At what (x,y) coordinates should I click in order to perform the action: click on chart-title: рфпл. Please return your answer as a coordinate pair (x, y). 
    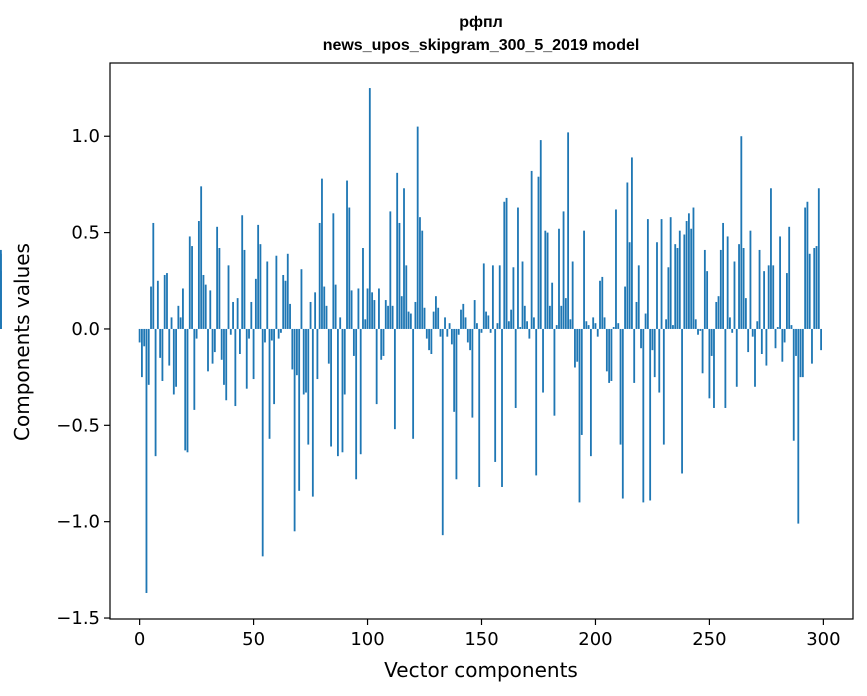
    Looking at the image, I should click on (481, 22).